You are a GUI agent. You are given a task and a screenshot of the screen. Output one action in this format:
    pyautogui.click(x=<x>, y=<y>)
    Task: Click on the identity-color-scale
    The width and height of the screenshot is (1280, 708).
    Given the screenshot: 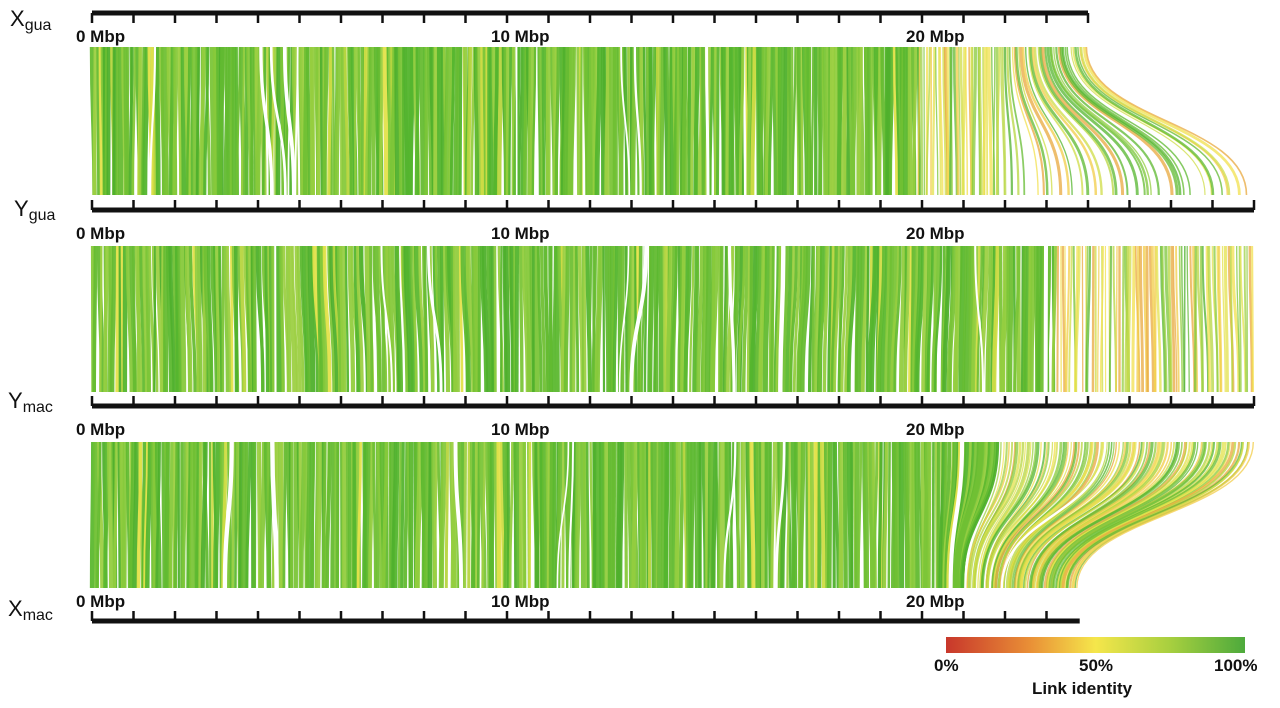 What is the action you would take?
    pyautogui.click(x=1095, y=645)
    